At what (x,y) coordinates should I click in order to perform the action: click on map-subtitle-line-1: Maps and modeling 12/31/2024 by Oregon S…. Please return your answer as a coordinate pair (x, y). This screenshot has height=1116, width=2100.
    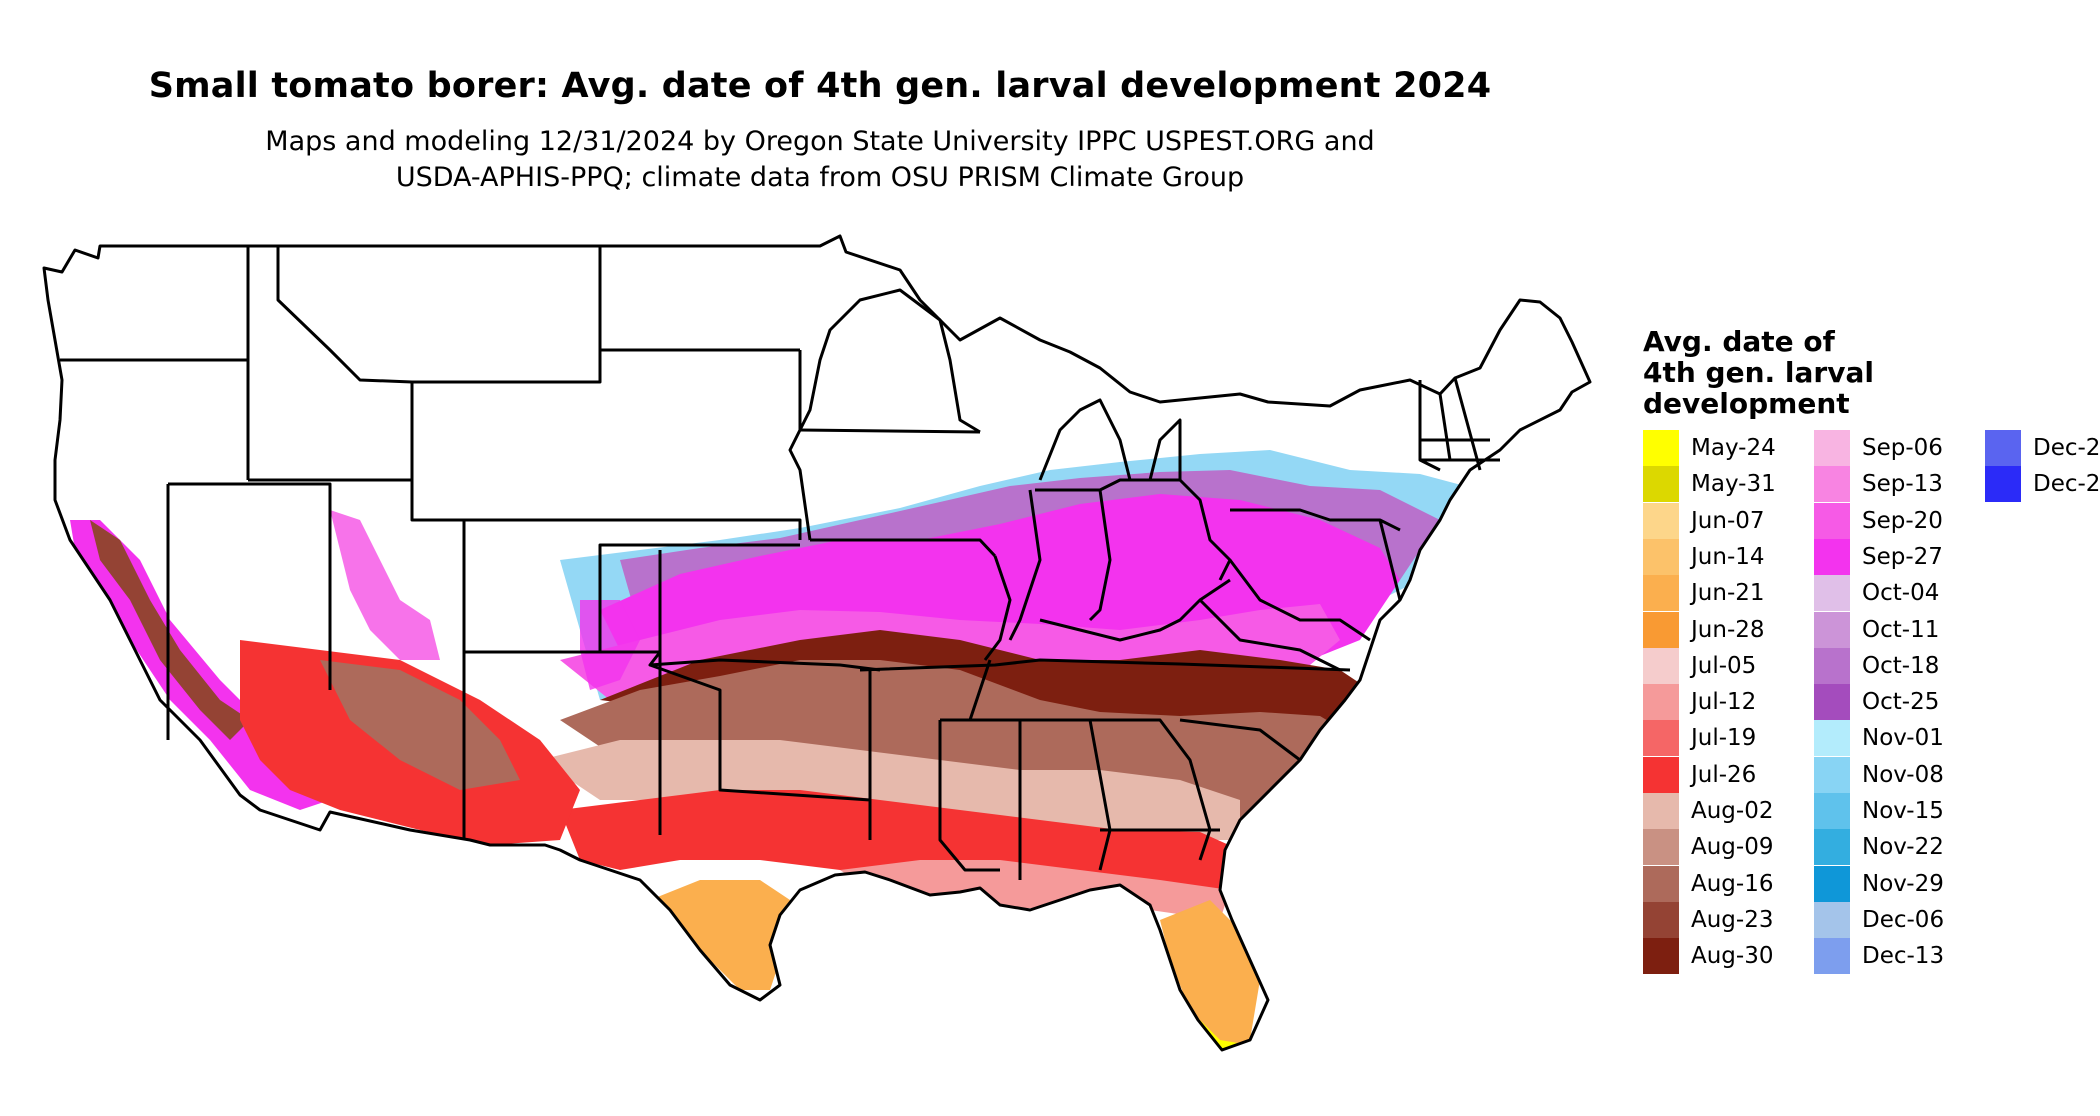
    Looking at the image, I should click on (820, 141).